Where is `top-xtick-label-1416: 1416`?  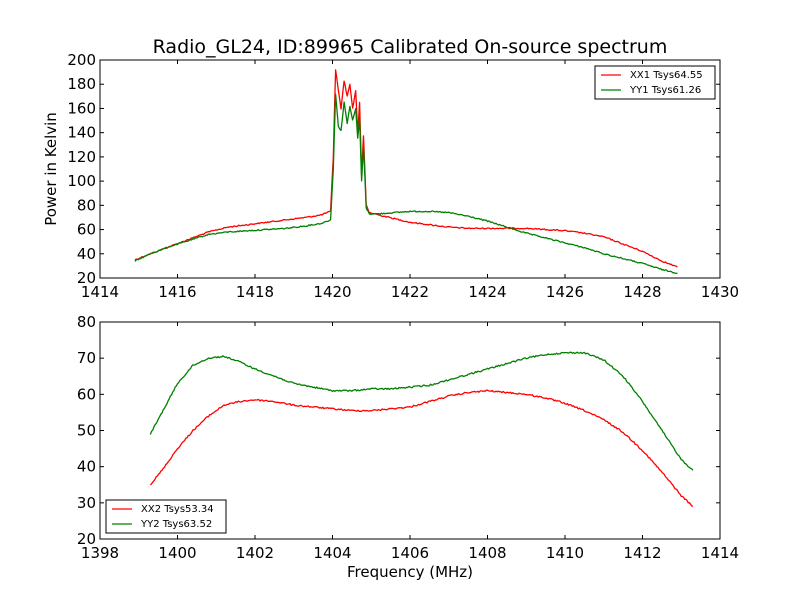
top-xtick-label-1416: 1416 is located at coordinates (177, 292).